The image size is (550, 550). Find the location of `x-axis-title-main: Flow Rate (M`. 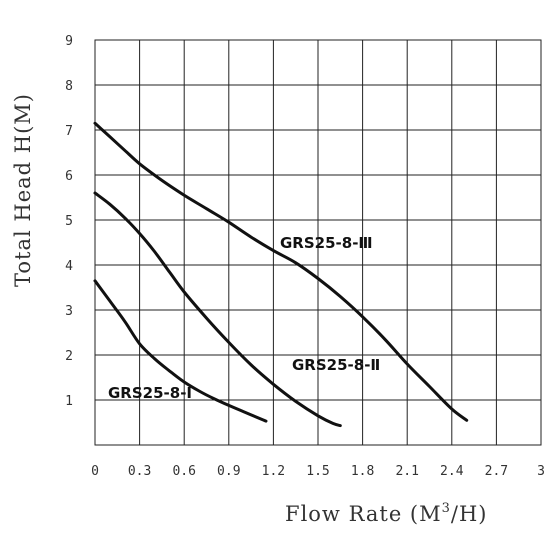

x-axis-title-main: Flow Rate (M is located at coordinates (363, 514).